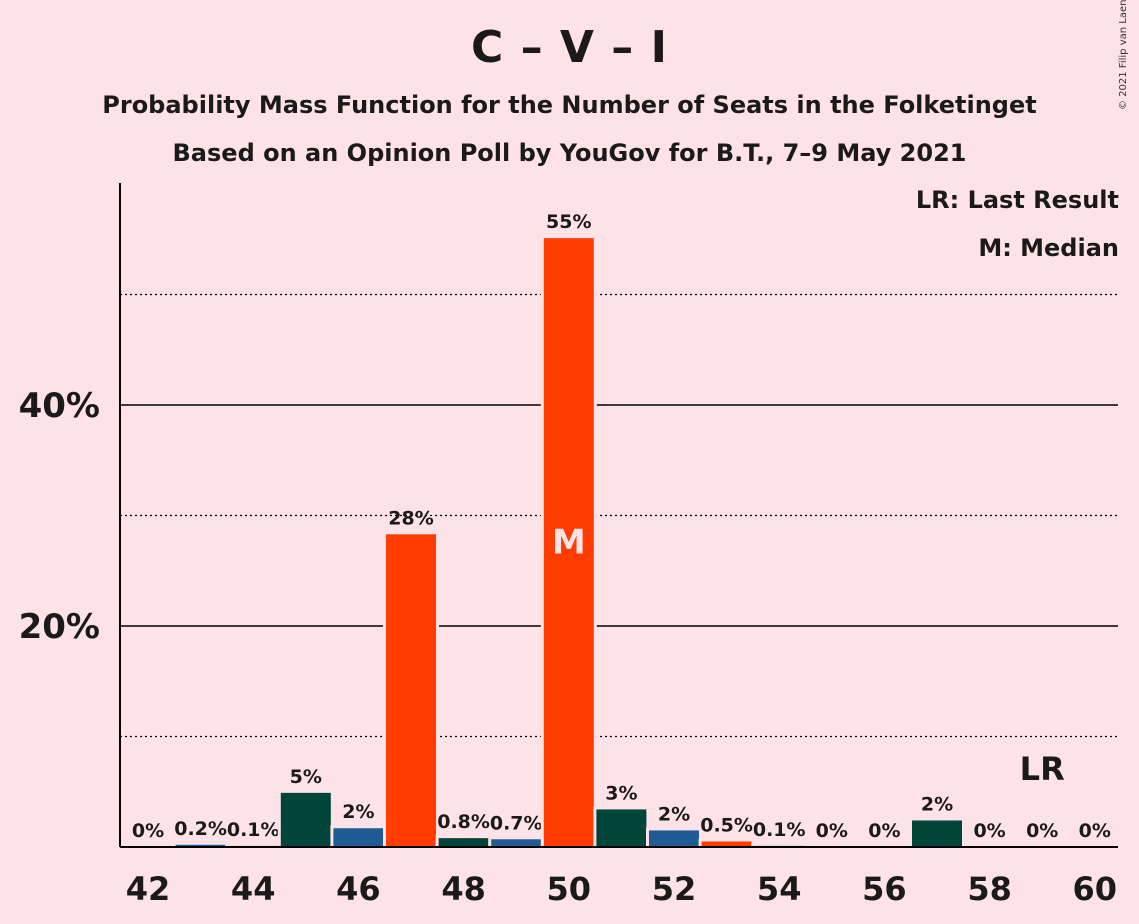 Image resolution: width=1139 pixels, height=924 pixels. I want to click on bar-value-label: 0.8%, so click(463, 822).